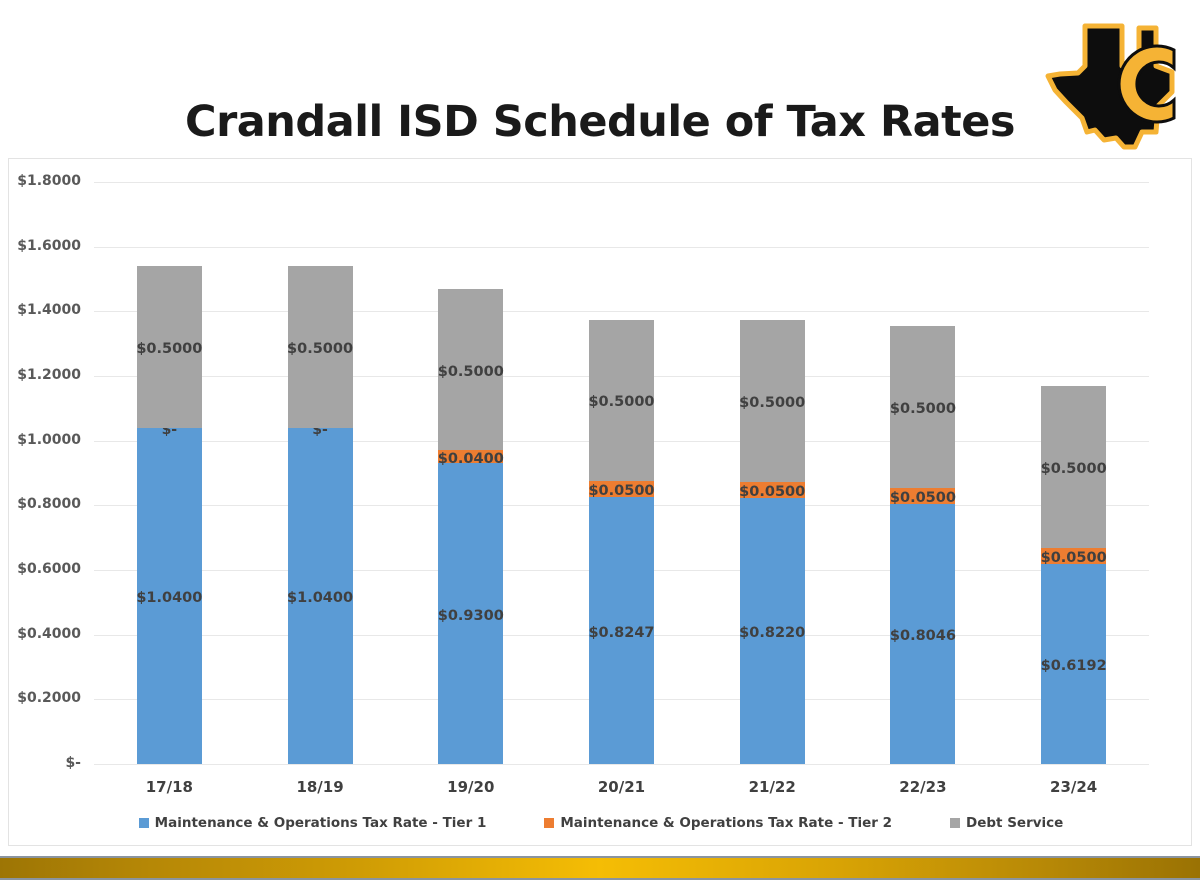  I want to click on bar-stack: $0.8046 $0.0500 $0.5000, so click(923, 473).